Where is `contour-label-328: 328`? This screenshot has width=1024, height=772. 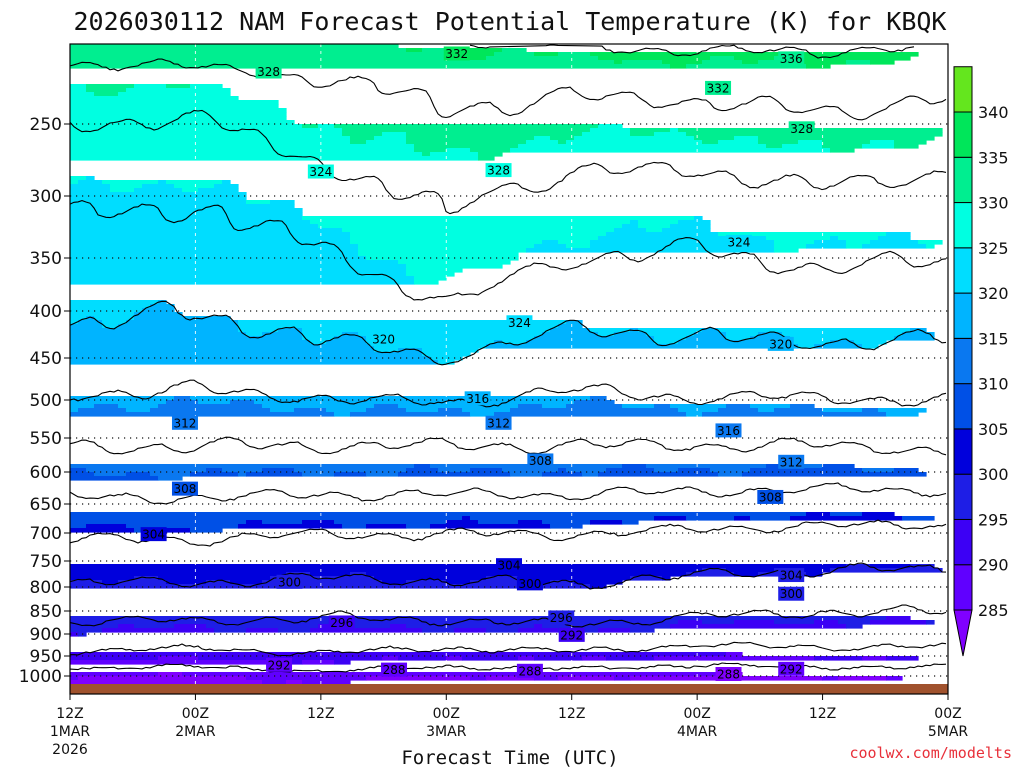
contour-label-328: 328 is located at coordinates (801, 128).